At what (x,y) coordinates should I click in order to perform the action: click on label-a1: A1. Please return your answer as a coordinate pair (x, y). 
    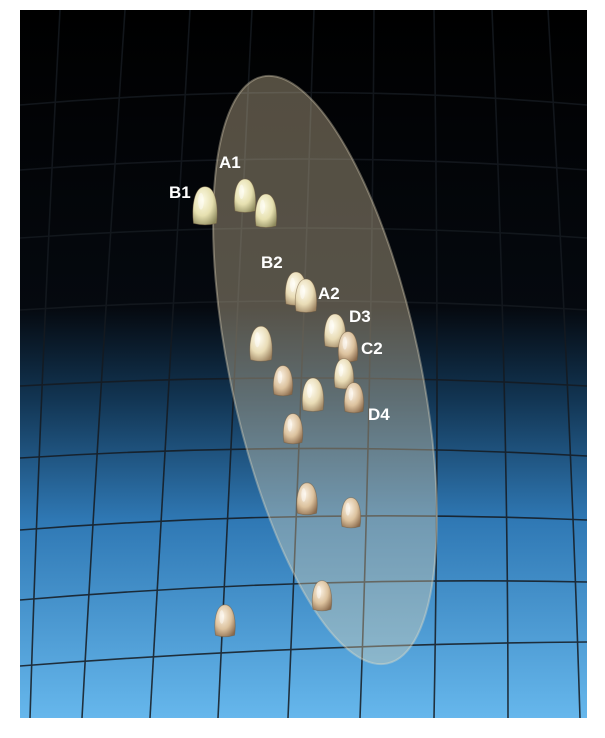
    Looking at the image, I should click on (230, 162).